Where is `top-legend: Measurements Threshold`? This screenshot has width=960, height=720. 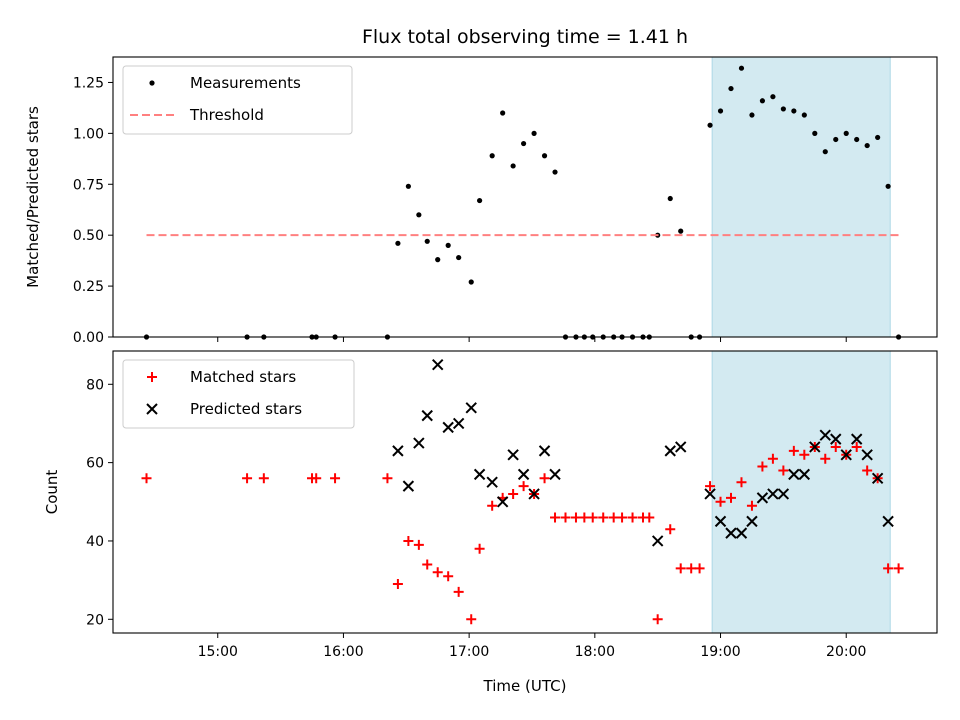
top-legend: Measurements Threshold is located at coordinates (237, 100).